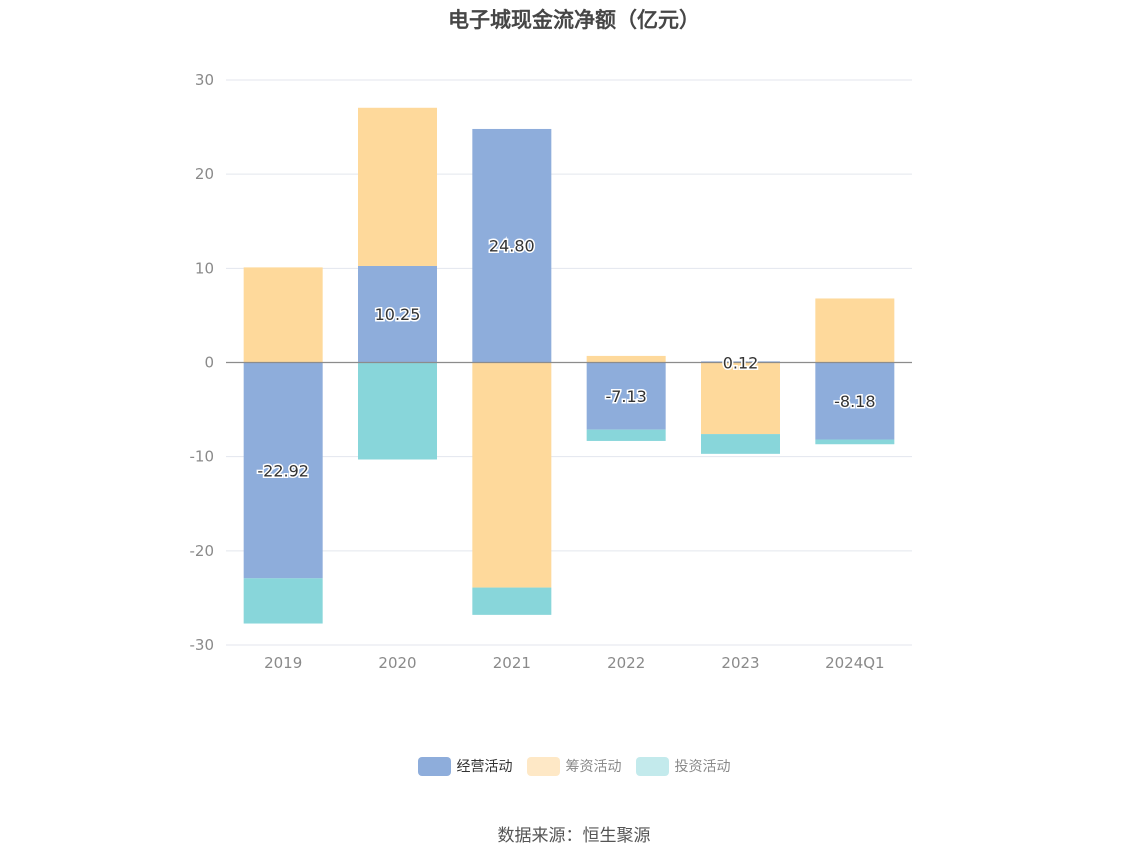 The width and height of the screenshot is (1148, 859). I want to click on x-axis: 2019 2020 2021 2022 2023 2024Q1, so click(574, 663).